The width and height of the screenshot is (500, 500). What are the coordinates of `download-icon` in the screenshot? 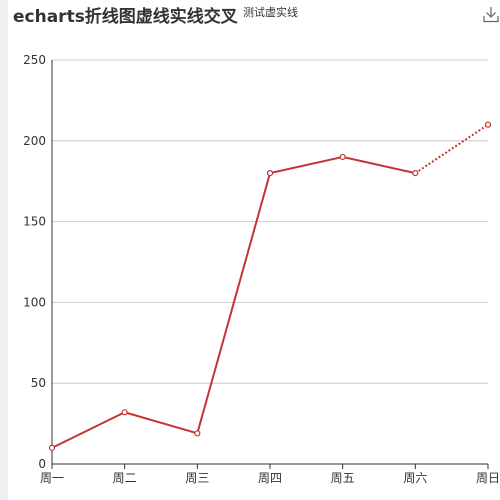 It's located at (491, 15).